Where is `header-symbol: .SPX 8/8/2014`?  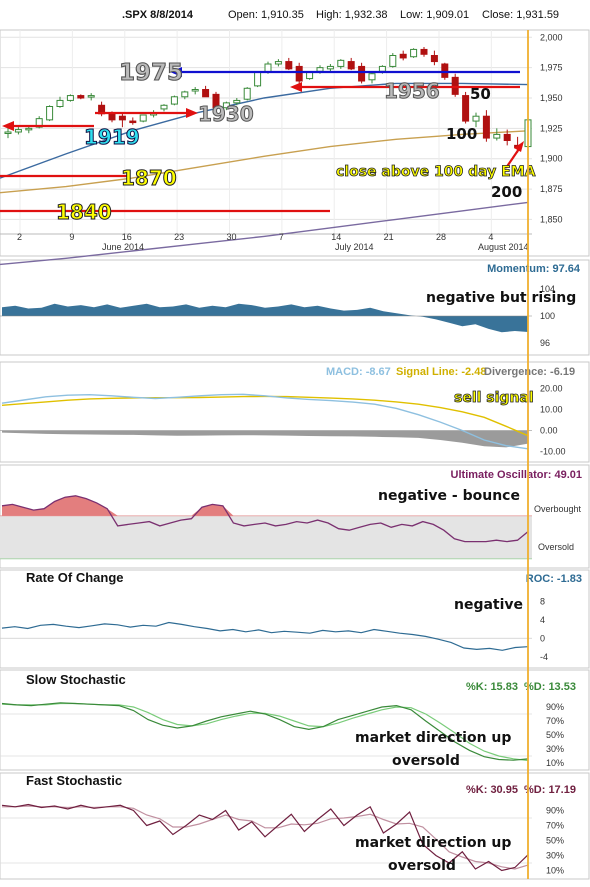
header-symbol: .SPX 8/8/2014 is located at coordinates (158, 15).